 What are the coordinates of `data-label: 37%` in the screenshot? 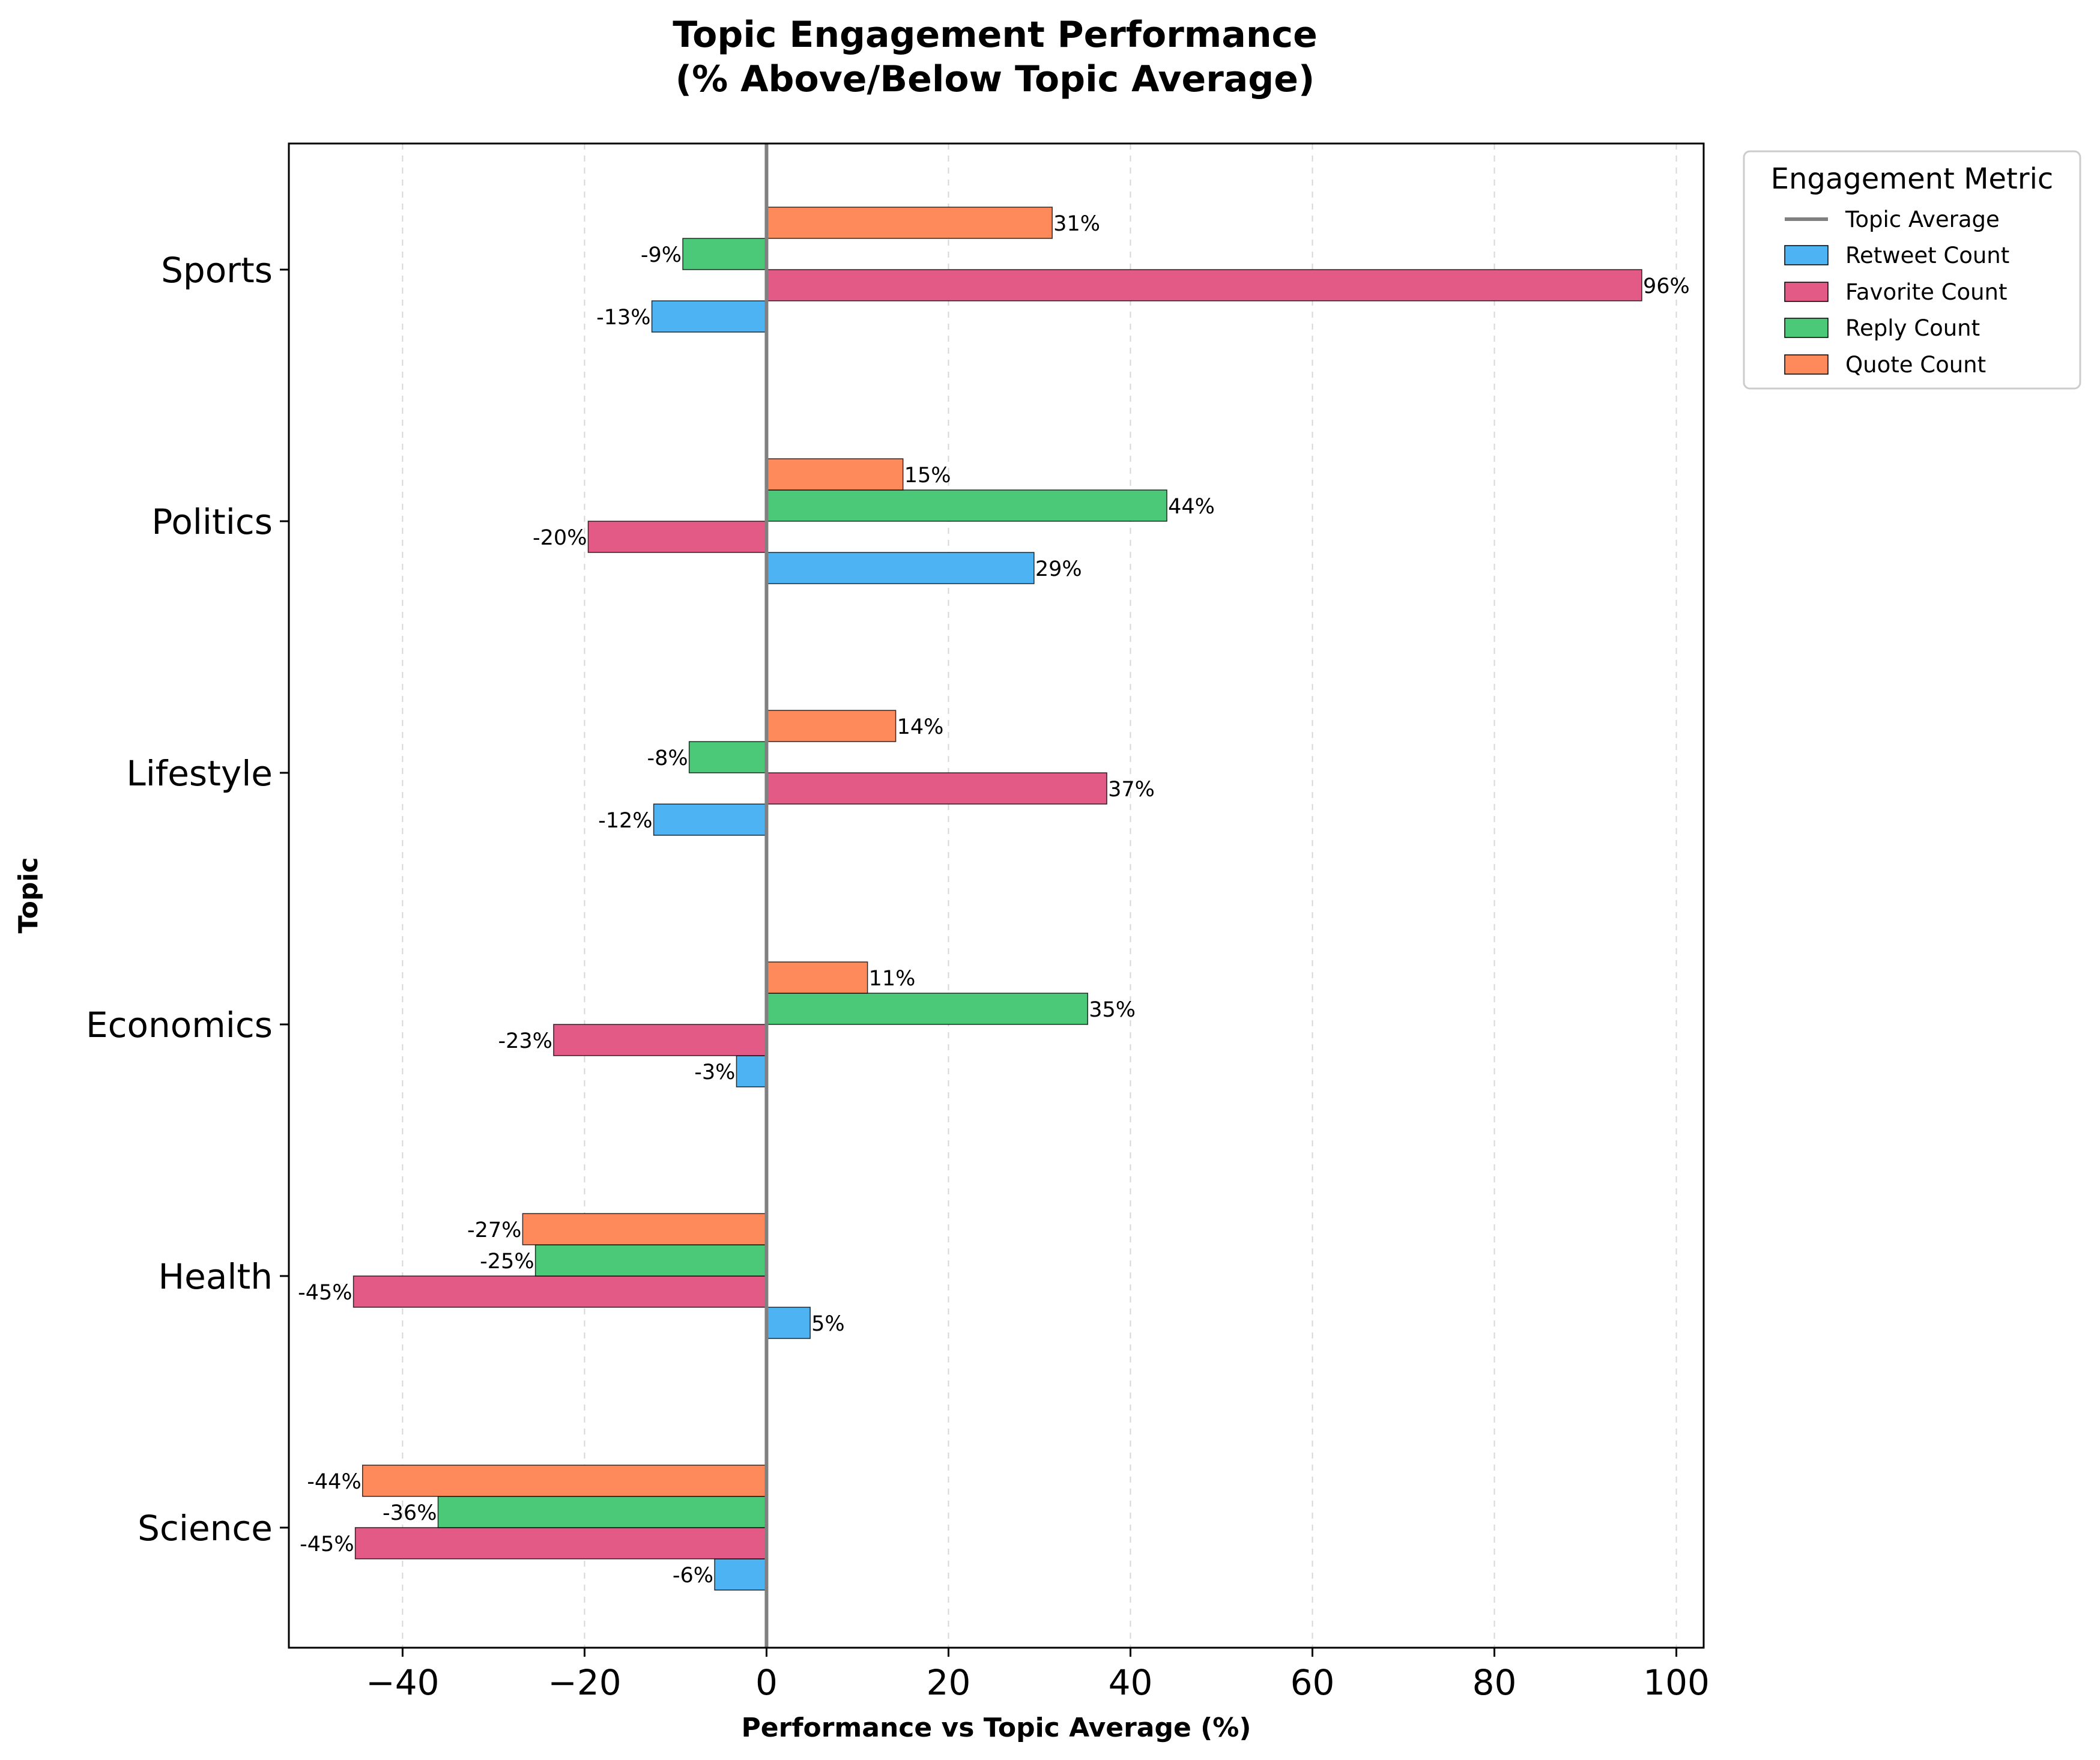 It's located at (1131, 790).